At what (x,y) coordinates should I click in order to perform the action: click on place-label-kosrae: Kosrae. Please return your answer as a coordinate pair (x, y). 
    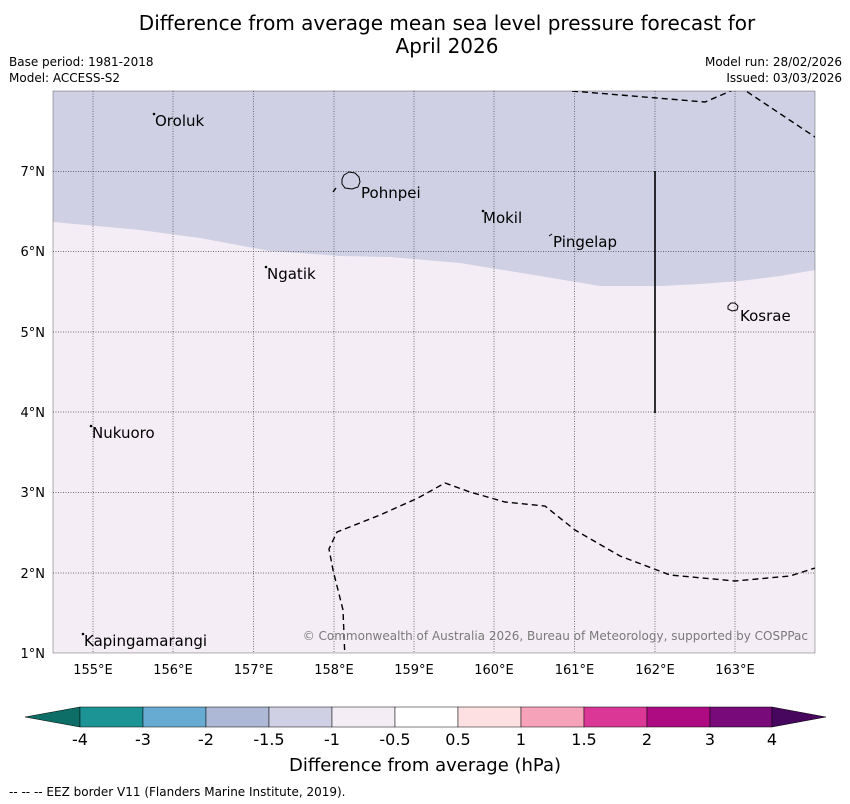
    Looking at the image, I should click on (765, 316).